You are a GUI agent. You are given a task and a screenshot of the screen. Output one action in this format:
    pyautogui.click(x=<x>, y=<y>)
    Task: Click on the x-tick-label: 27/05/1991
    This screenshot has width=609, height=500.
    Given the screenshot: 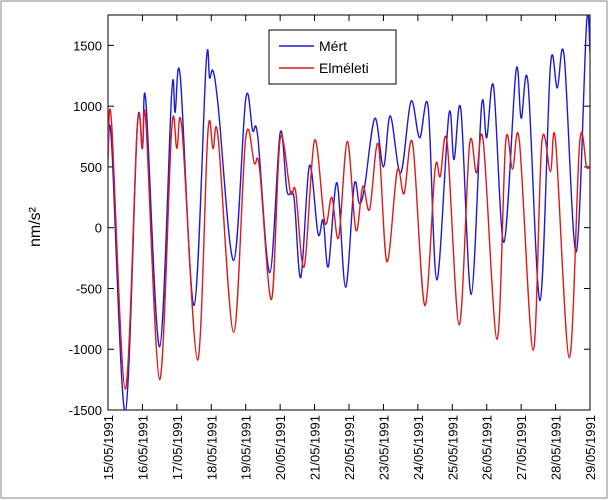 What is the action you would take?
    pyautogui.click(x=521, y=447)
    